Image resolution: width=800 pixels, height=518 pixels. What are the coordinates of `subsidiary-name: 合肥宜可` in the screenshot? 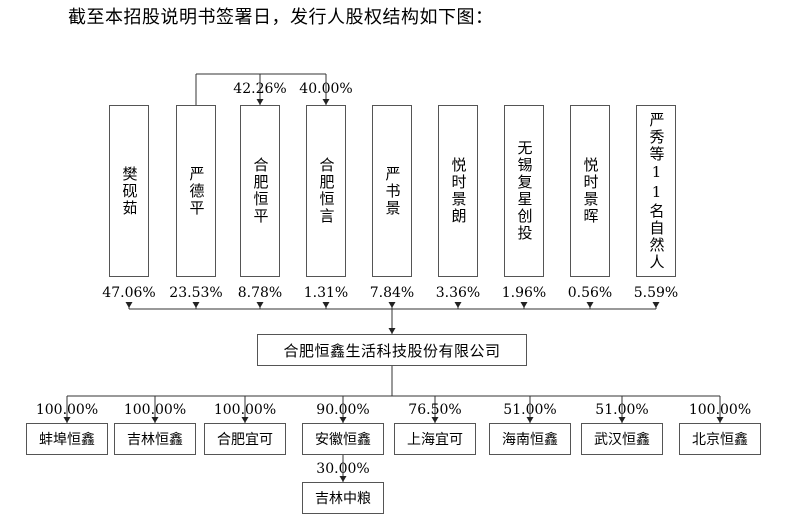 It's located at (245, 440).